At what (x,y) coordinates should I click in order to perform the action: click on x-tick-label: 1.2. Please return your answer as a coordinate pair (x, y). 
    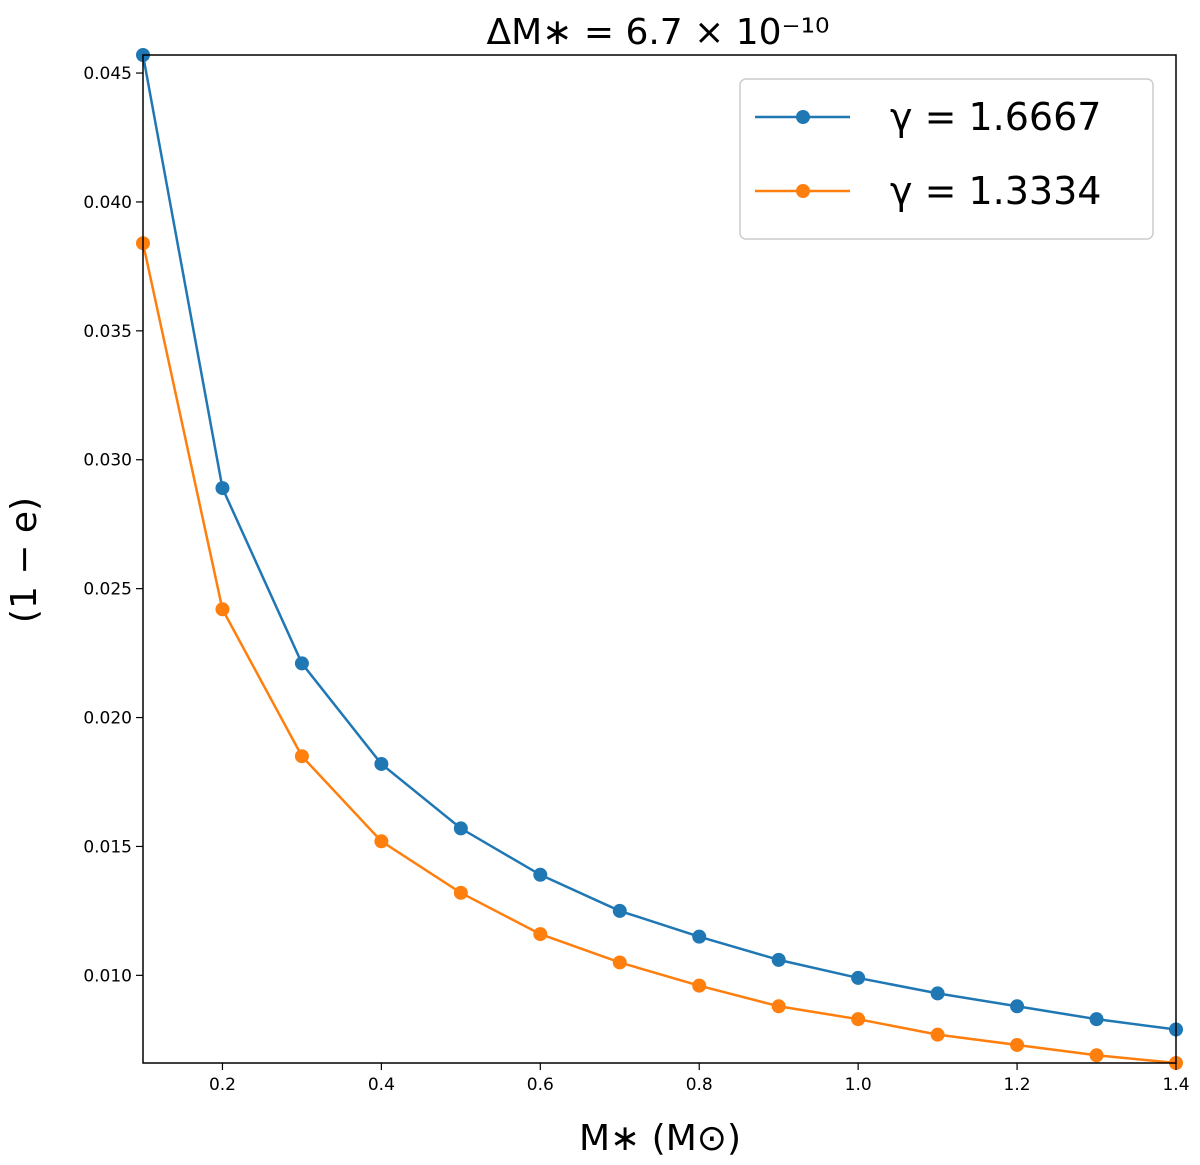
    Looking at the image, I should click on (1017, 1085).